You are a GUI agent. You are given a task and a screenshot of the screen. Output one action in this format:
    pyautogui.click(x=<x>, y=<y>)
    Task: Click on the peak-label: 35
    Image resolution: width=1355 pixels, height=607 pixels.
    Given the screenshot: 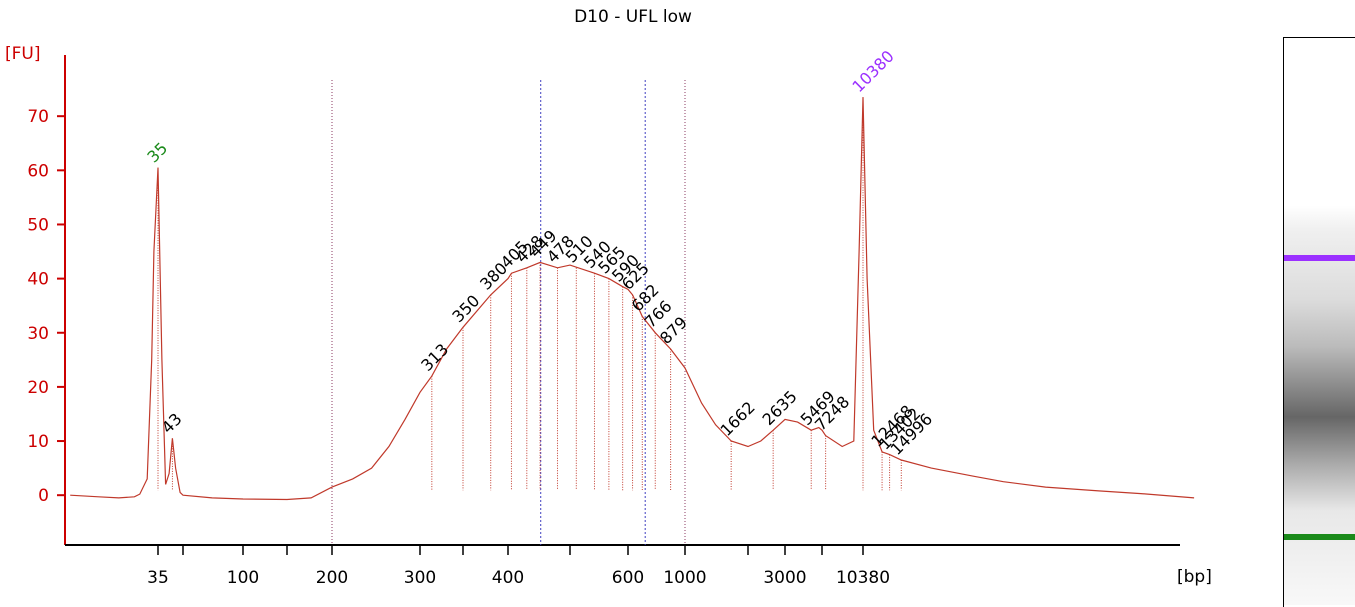 What is the action you would take?
    pyautogui.click(x=157, y=153)
    